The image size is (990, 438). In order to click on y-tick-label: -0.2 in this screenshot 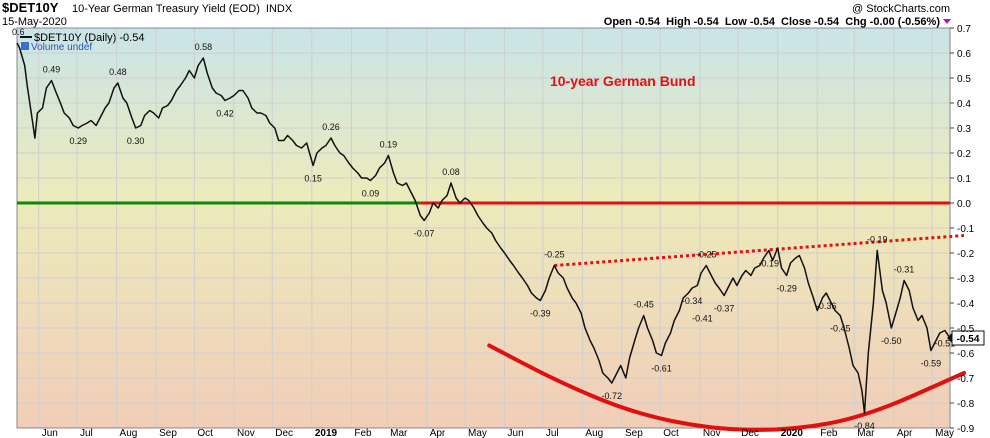, I will do `click(966, 254)`.